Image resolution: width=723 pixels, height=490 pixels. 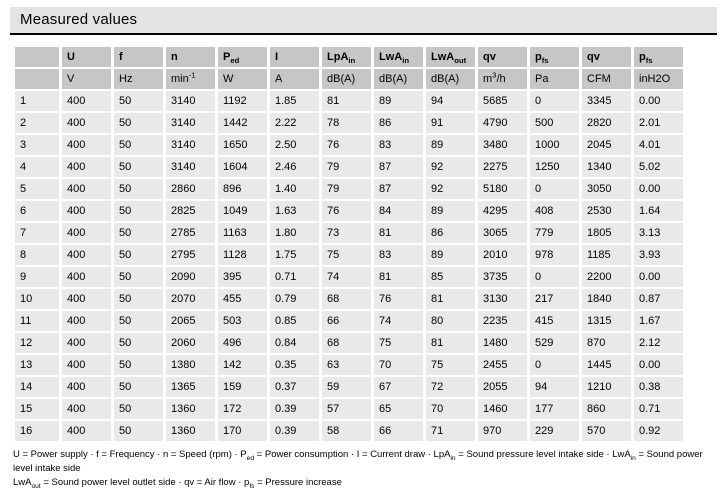 I want to click on table-cell: 1000, so click(x=554, y=145).